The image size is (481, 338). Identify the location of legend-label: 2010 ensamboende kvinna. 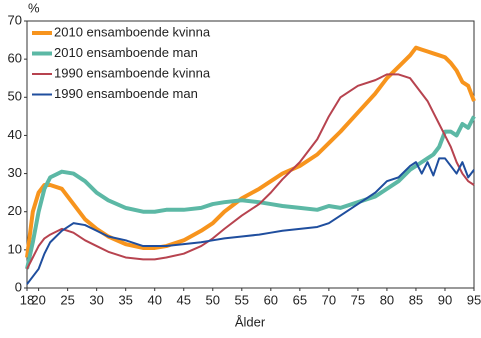
(132, 31).